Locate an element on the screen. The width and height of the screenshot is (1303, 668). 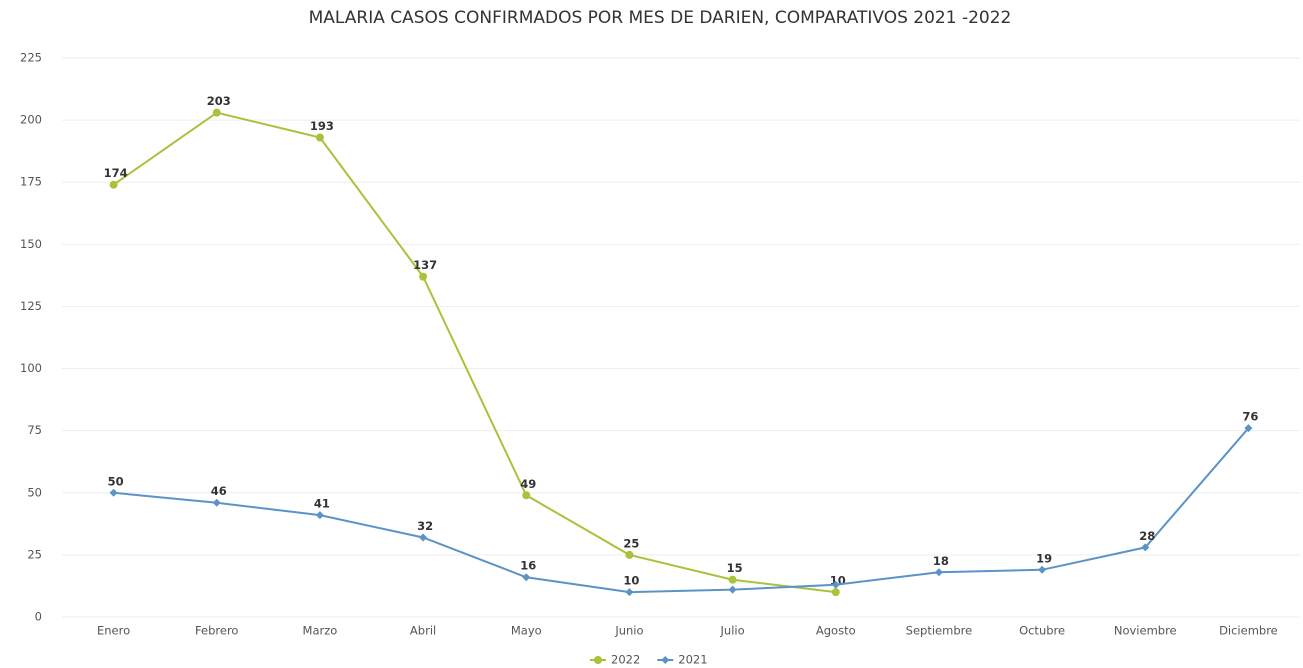
data-label: 76 is located at coordinates (1250, 417).